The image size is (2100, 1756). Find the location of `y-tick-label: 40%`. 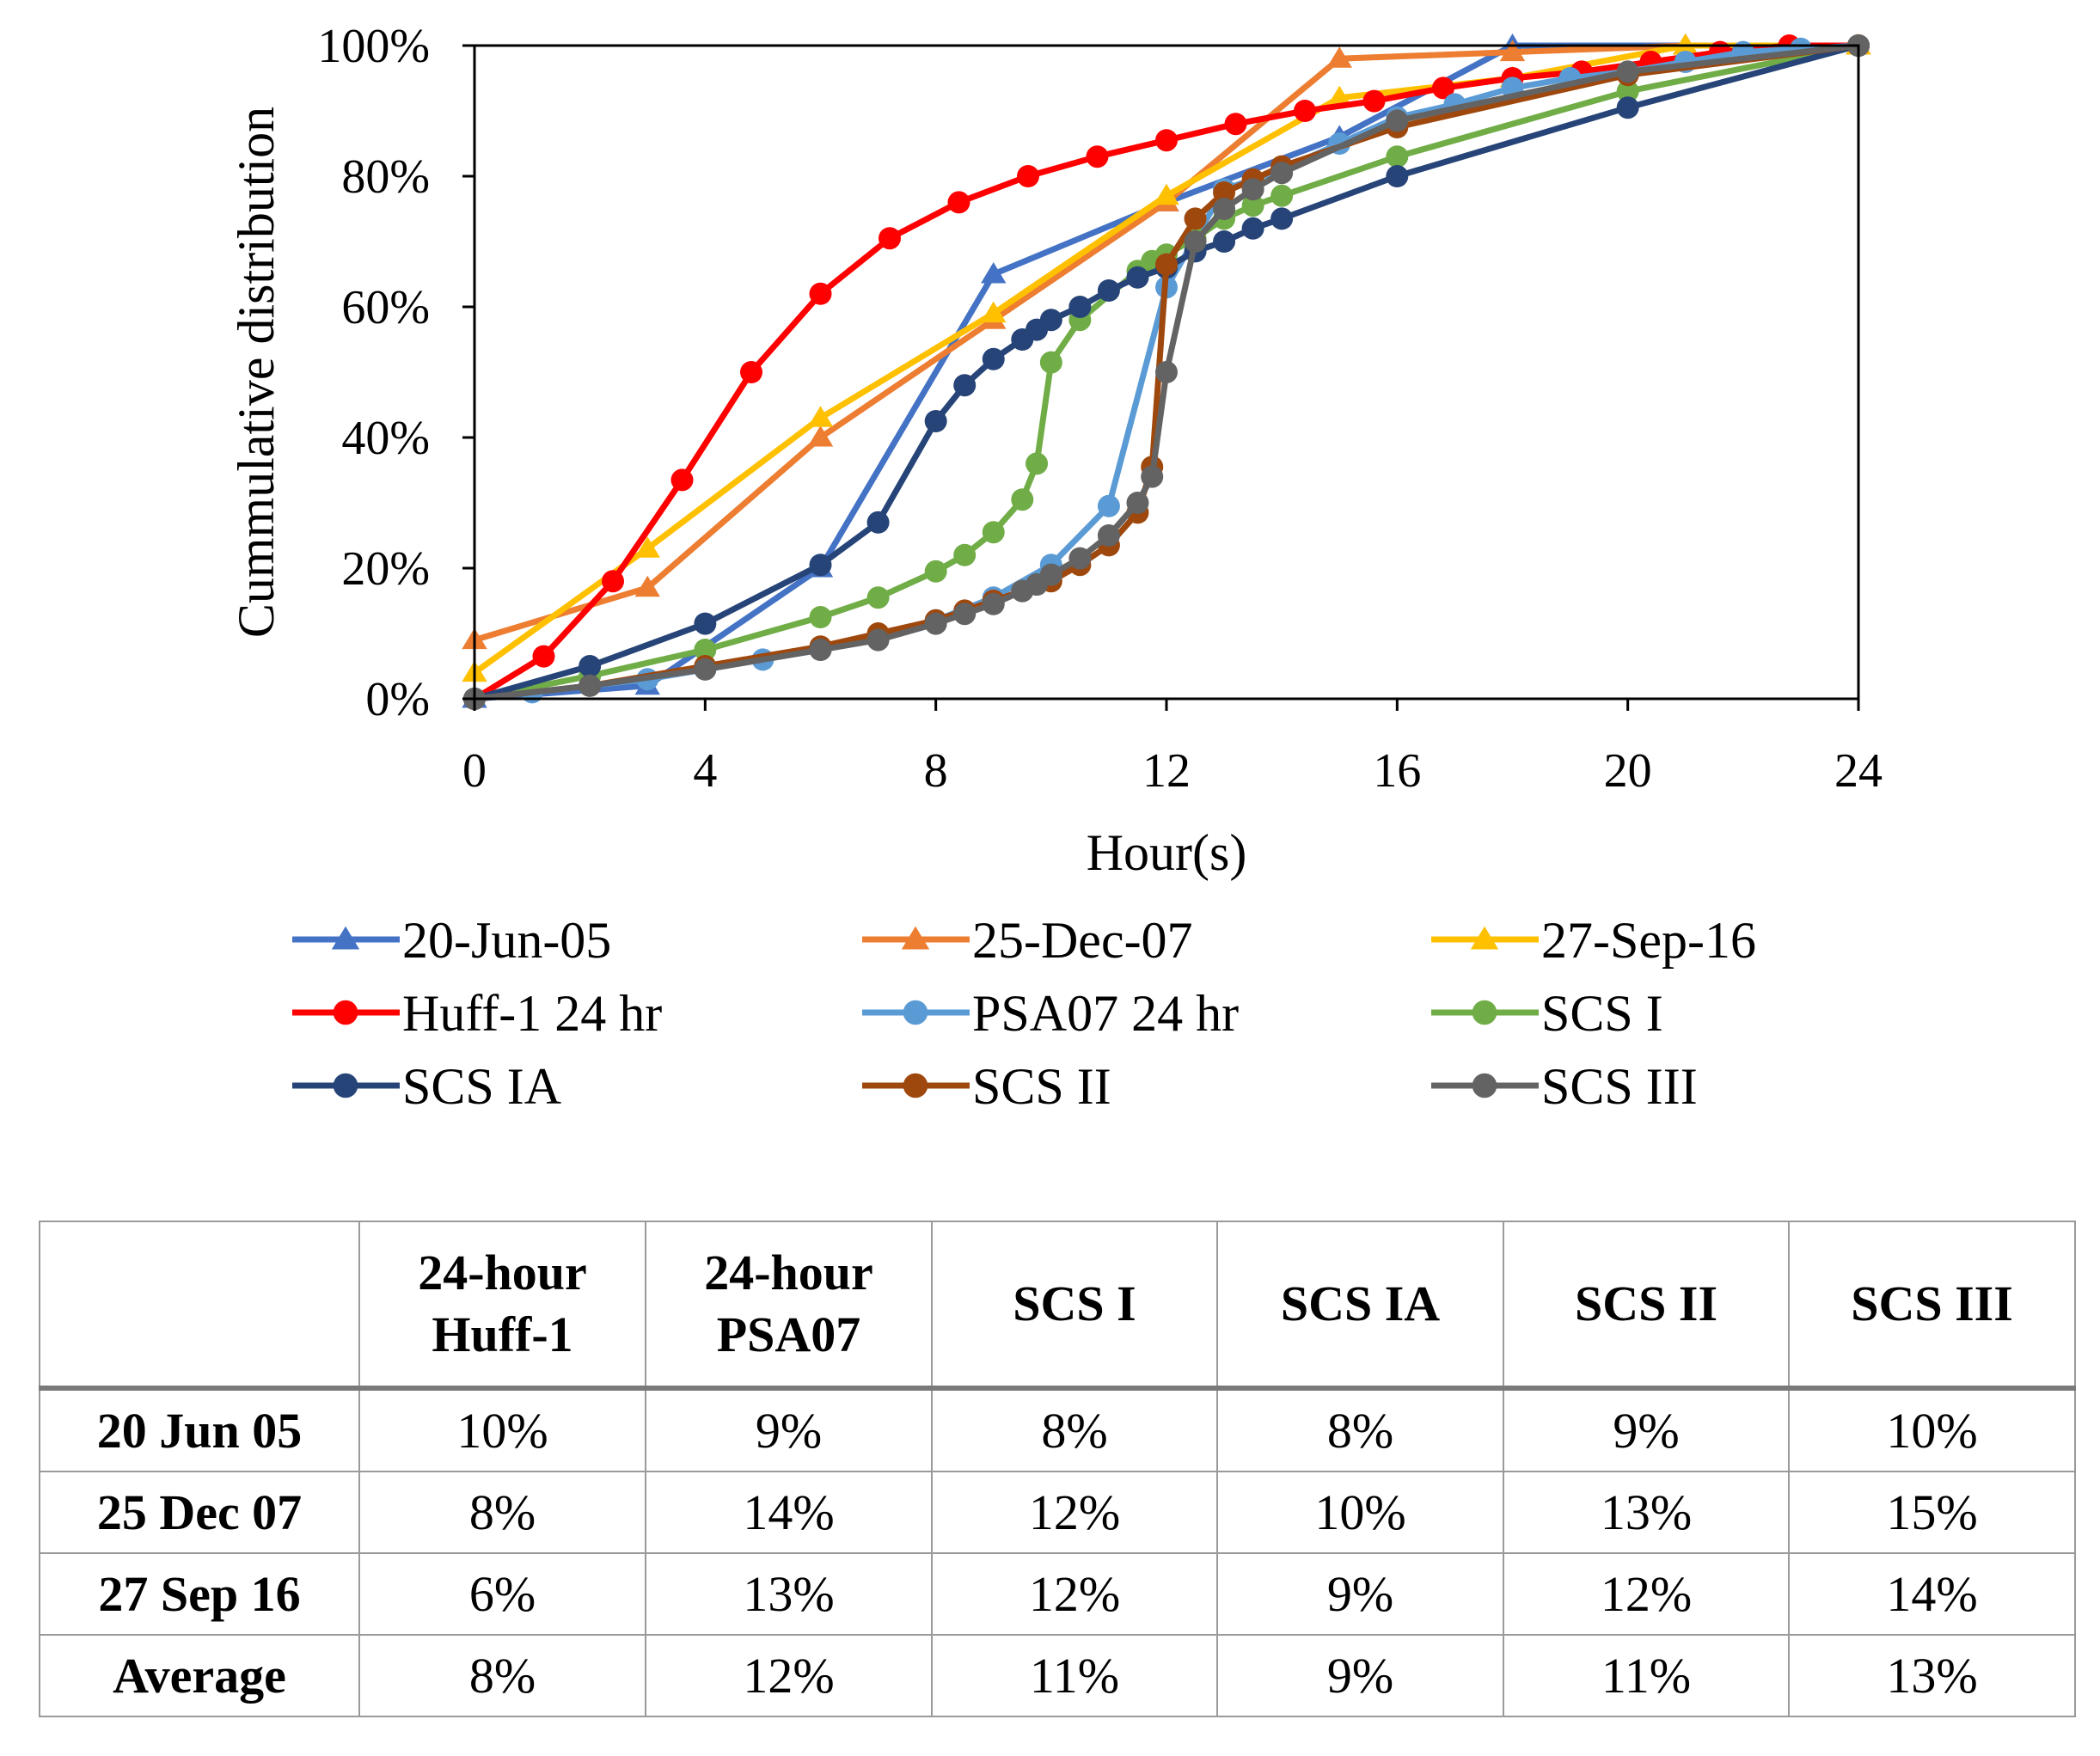

y-tick-label: 40% is located at coordinates (385, 439).